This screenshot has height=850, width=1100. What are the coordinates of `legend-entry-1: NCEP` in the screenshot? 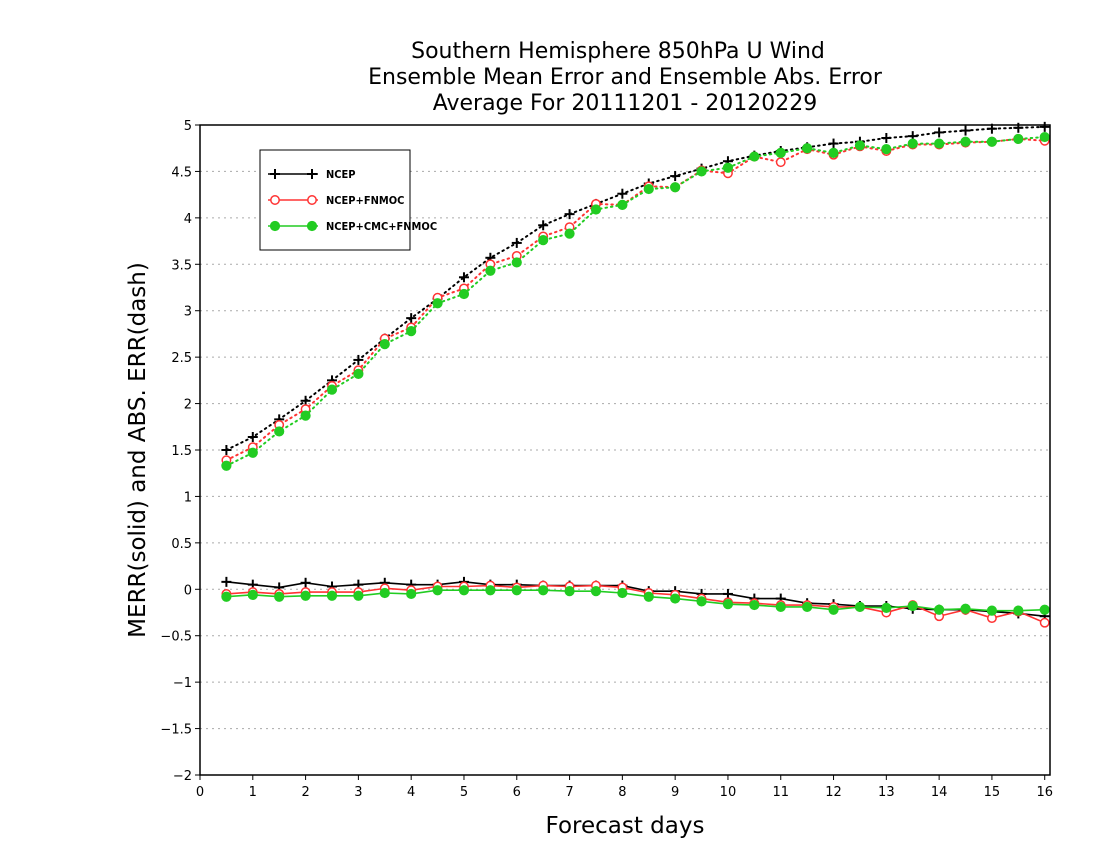 It's located at (312, 174).